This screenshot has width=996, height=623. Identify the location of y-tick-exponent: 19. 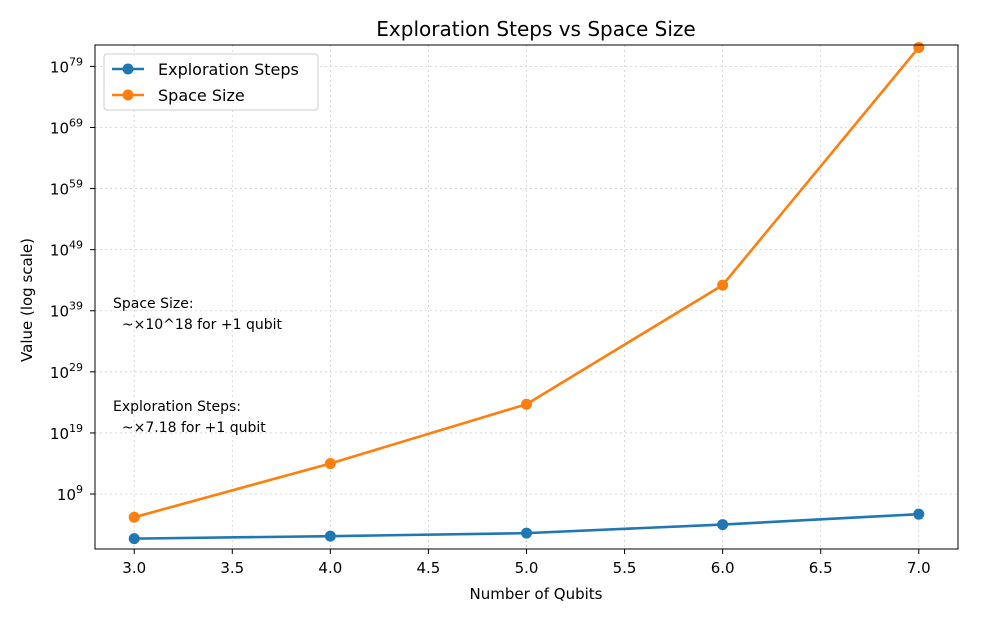
(76, 428).